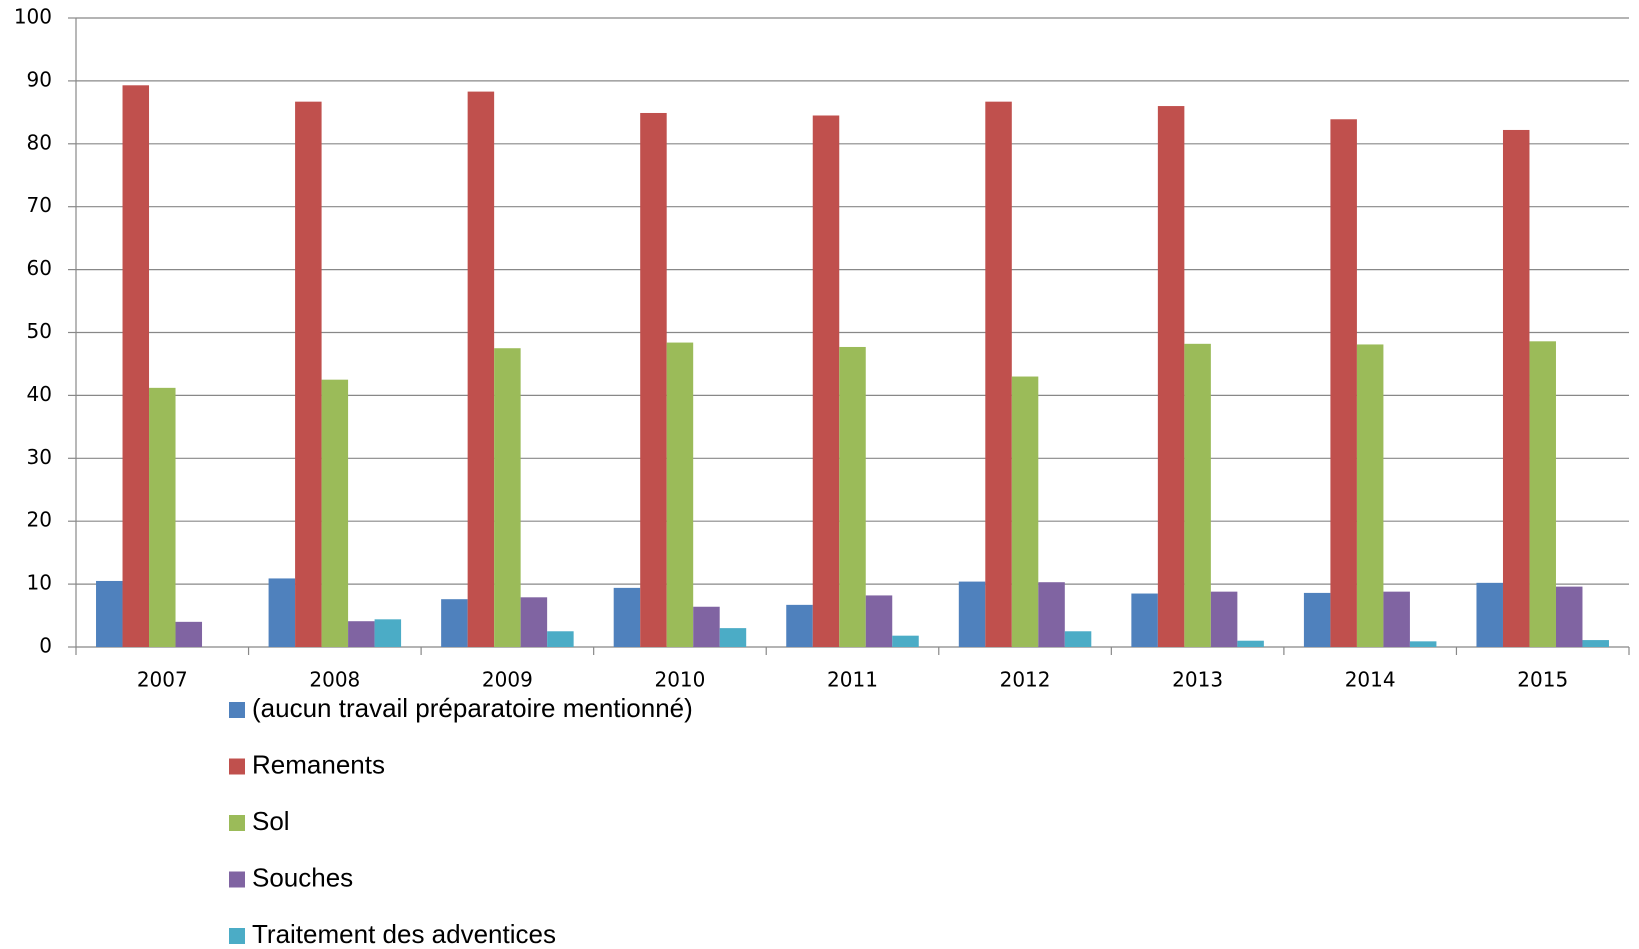 The height and width of the screenshot is (949, 1639). I want to click on y-tick-label: 60, so click(39, 268).